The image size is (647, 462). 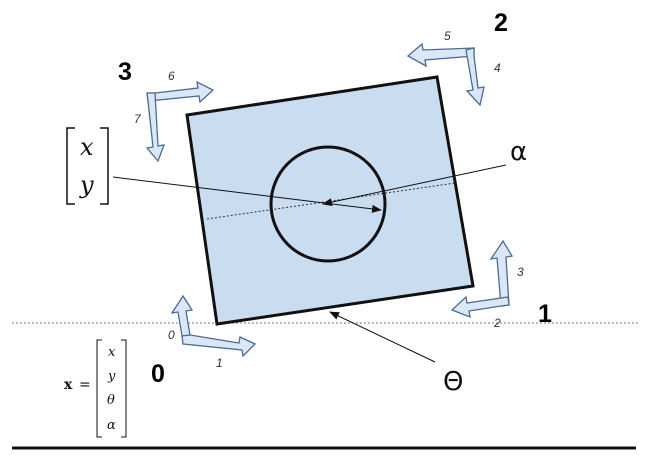 I want to click on corner1-arrow-left, so click(x=480, y=307).